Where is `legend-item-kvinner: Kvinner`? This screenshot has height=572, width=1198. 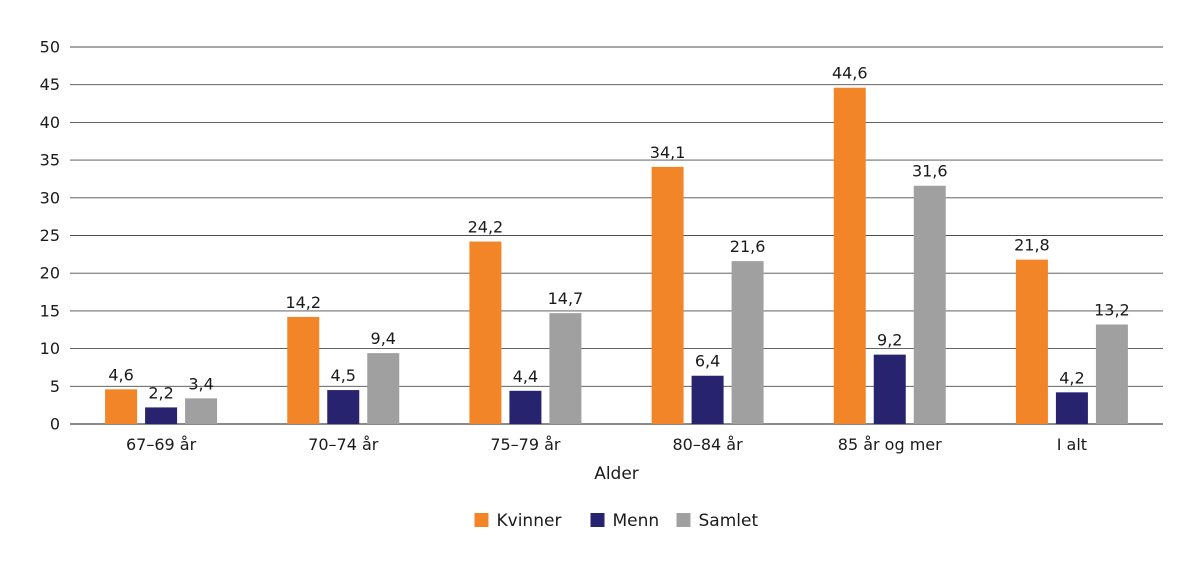
legend-item-kvinner: Kvinner is located at coordinates (518, 521).